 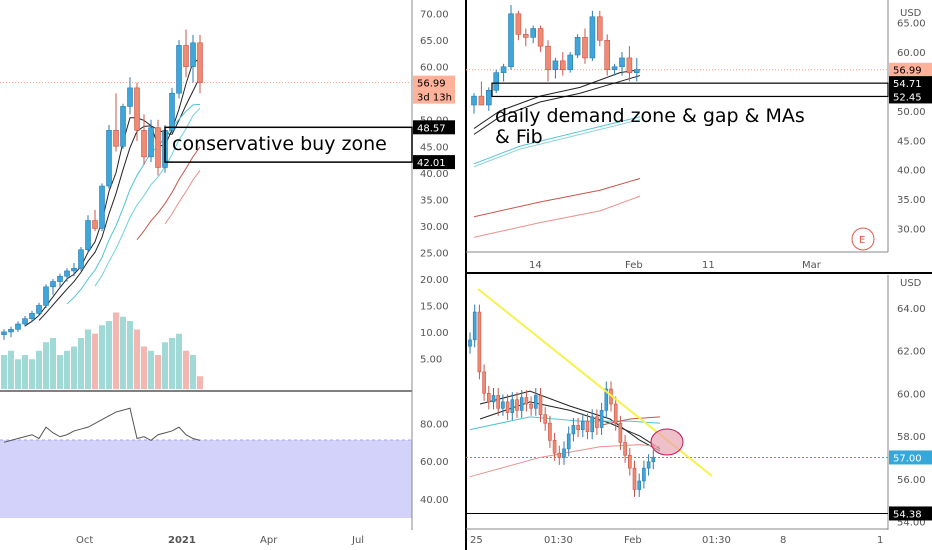 I want to click on y-tick-label: 10.00, so click(x=434, y=333).